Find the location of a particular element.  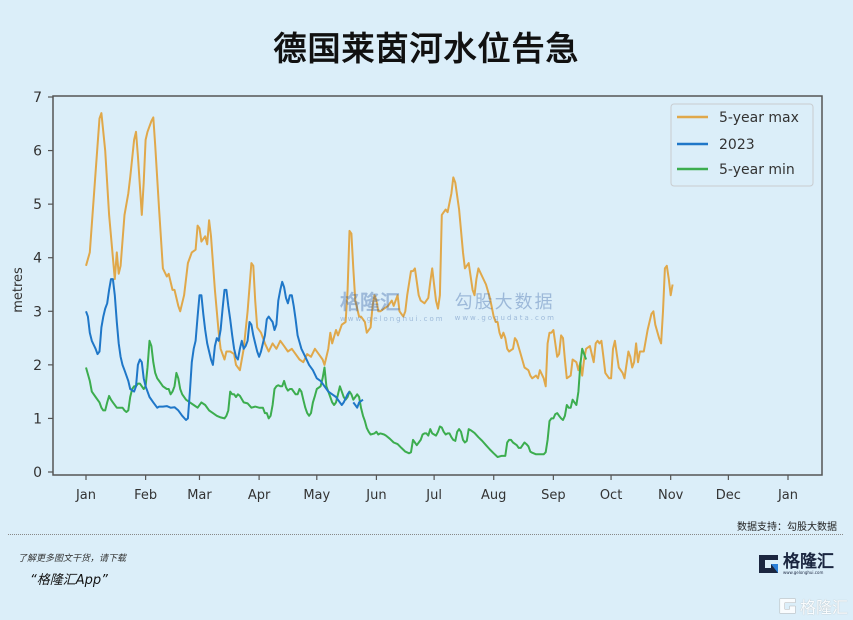

brand-logo: 格隆汇 www.gelonghui.com is located at coordinates (796, 564).